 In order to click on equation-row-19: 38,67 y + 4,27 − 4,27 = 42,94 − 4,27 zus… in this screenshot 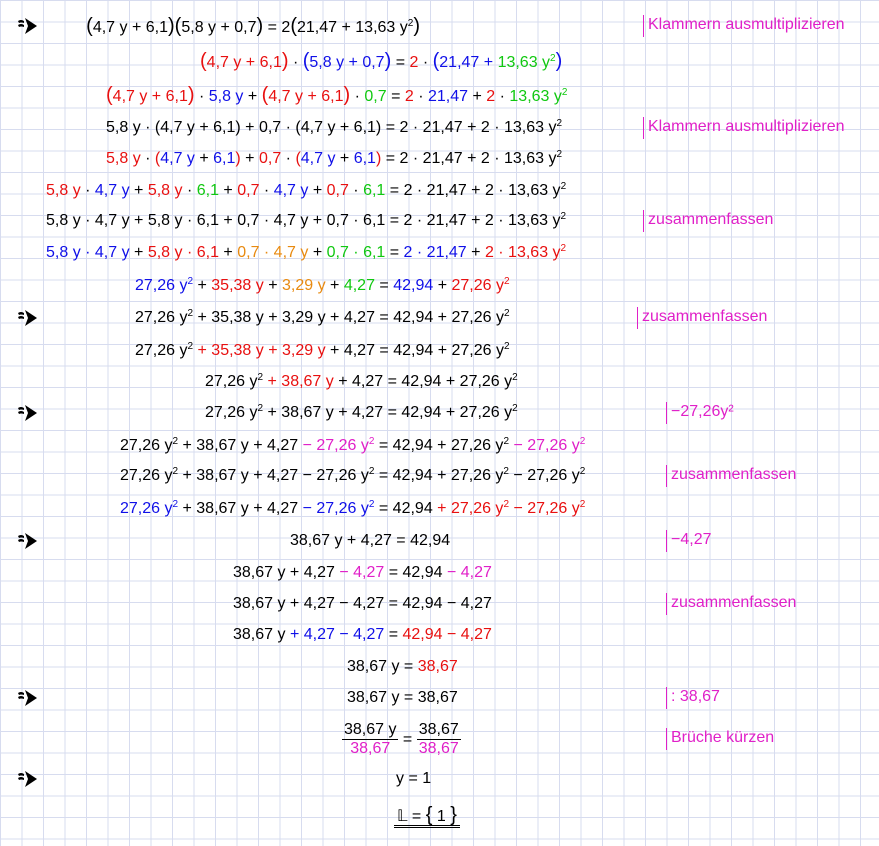, I will do `click(439, 604)`.